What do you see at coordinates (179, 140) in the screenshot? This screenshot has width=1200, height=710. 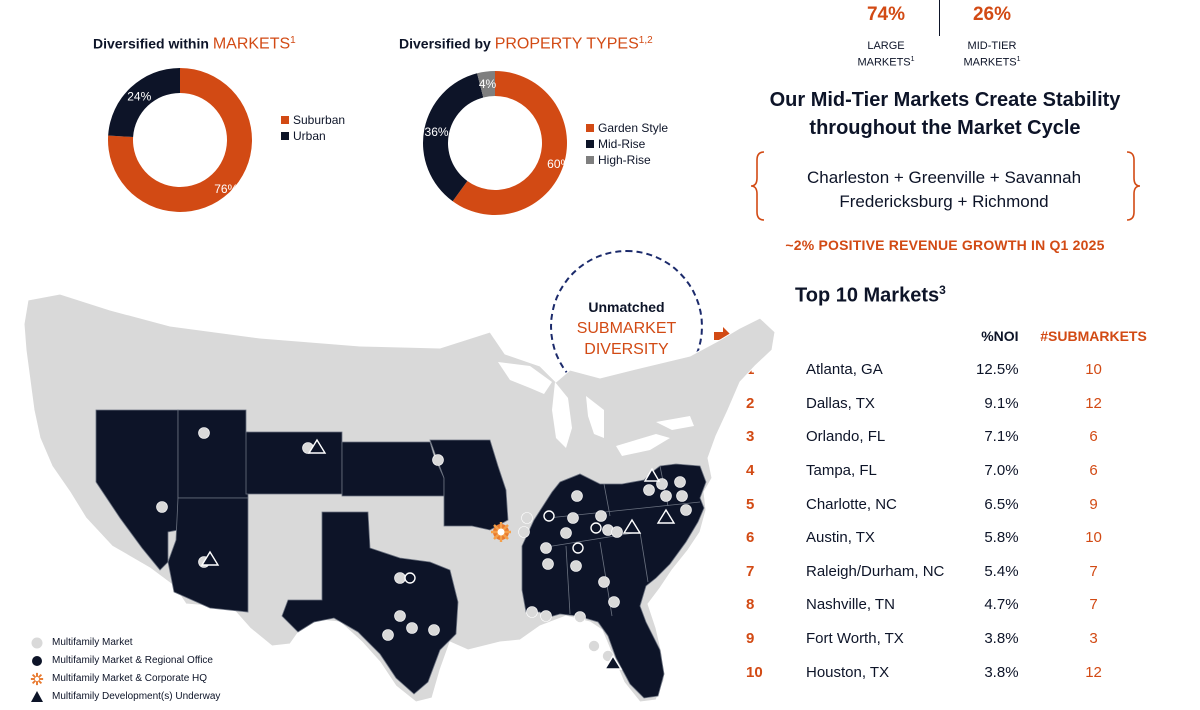 I see `donut-slice-suburban` at bounding box center [179, 140].